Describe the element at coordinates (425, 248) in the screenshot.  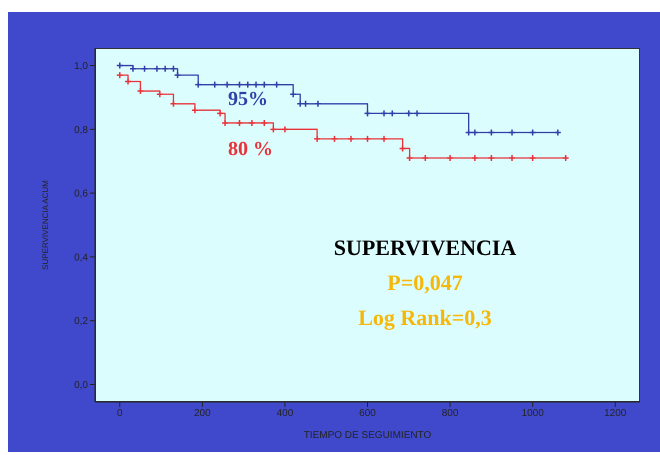
I see `annotation: SUPERVIVENCIA` at that location.